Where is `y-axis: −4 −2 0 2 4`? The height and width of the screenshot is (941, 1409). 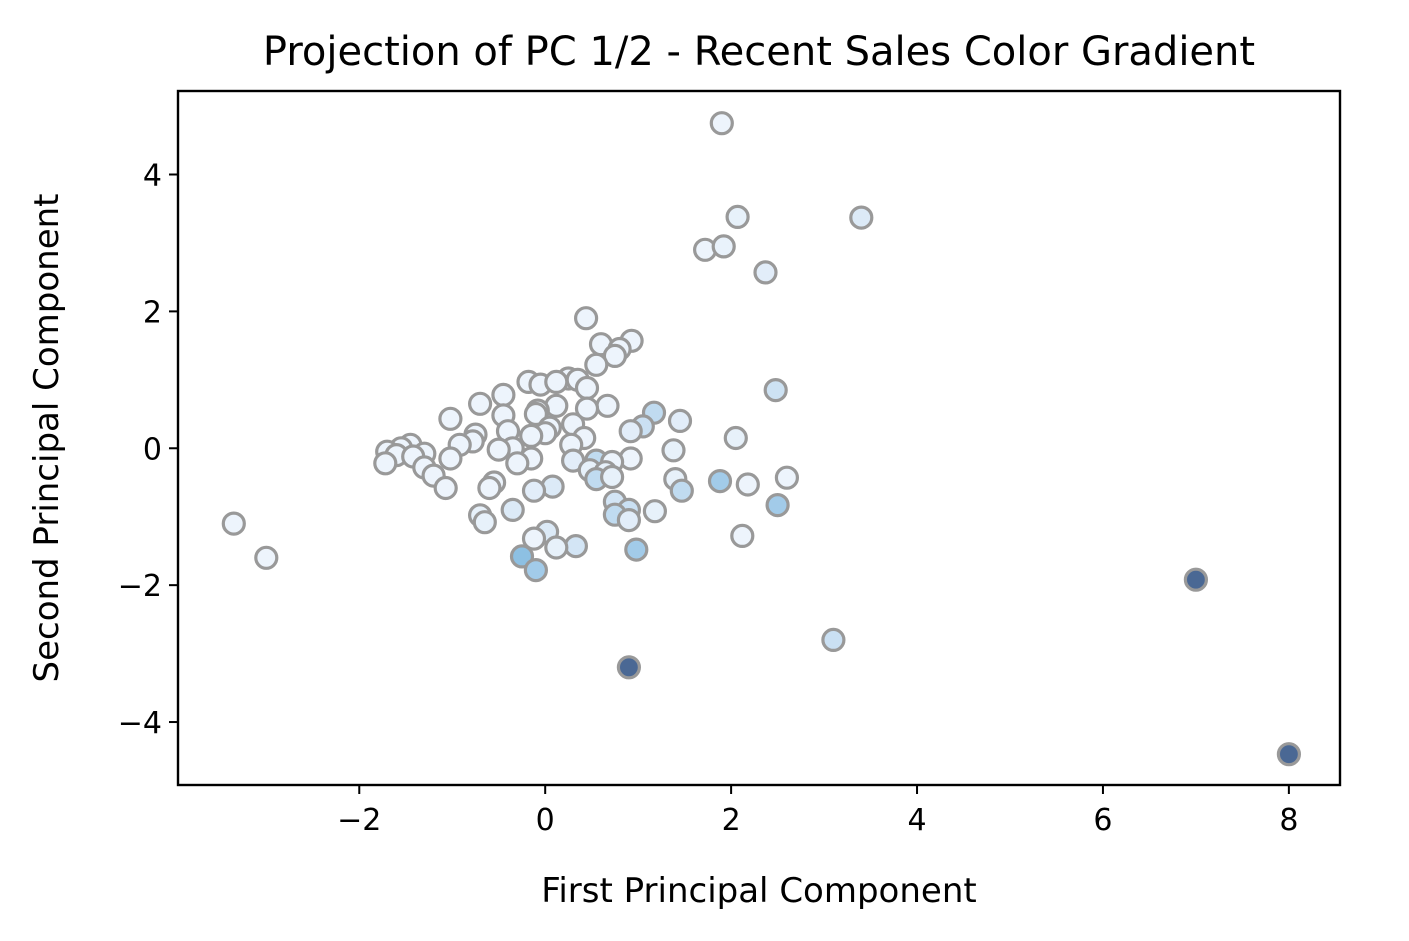 y-axis: −4 −2 0 2 4 is located at coordinates (148, 449).